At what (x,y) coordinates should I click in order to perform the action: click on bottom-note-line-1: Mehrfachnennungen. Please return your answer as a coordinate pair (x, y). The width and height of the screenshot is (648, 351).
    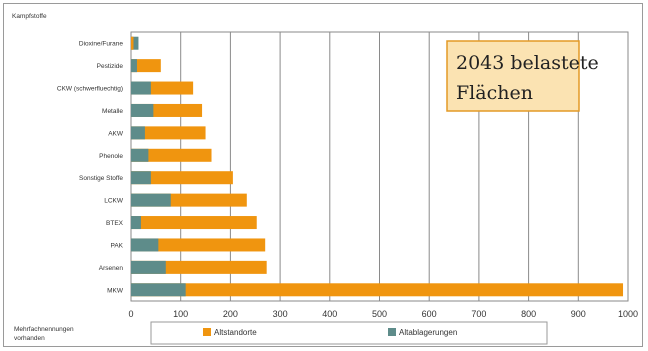
    Looking at the image, I should click on (44, 329).